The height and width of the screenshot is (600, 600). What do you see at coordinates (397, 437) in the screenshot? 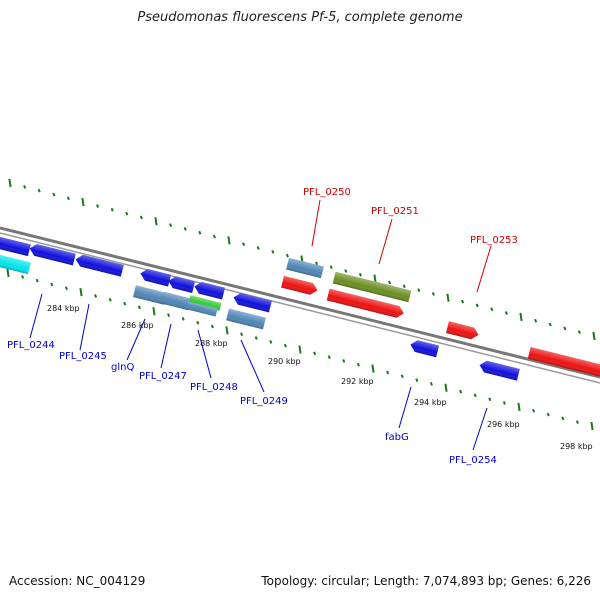
I see `gene-label-fabg: fabG` at bounding box center [397, 437].